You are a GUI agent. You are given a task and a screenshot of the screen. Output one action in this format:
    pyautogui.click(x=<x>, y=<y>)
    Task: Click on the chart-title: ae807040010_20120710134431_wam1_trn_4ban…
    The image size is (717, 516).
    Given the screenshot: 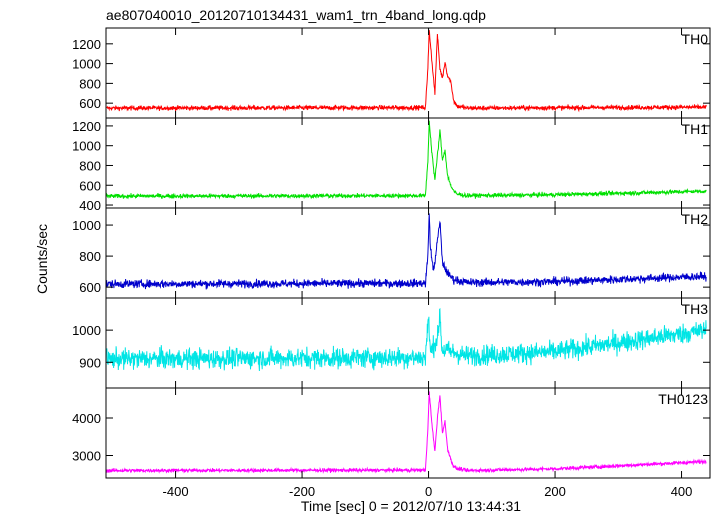 What is the action you would take?
    pyautogui.click(x=296, y=15)
    